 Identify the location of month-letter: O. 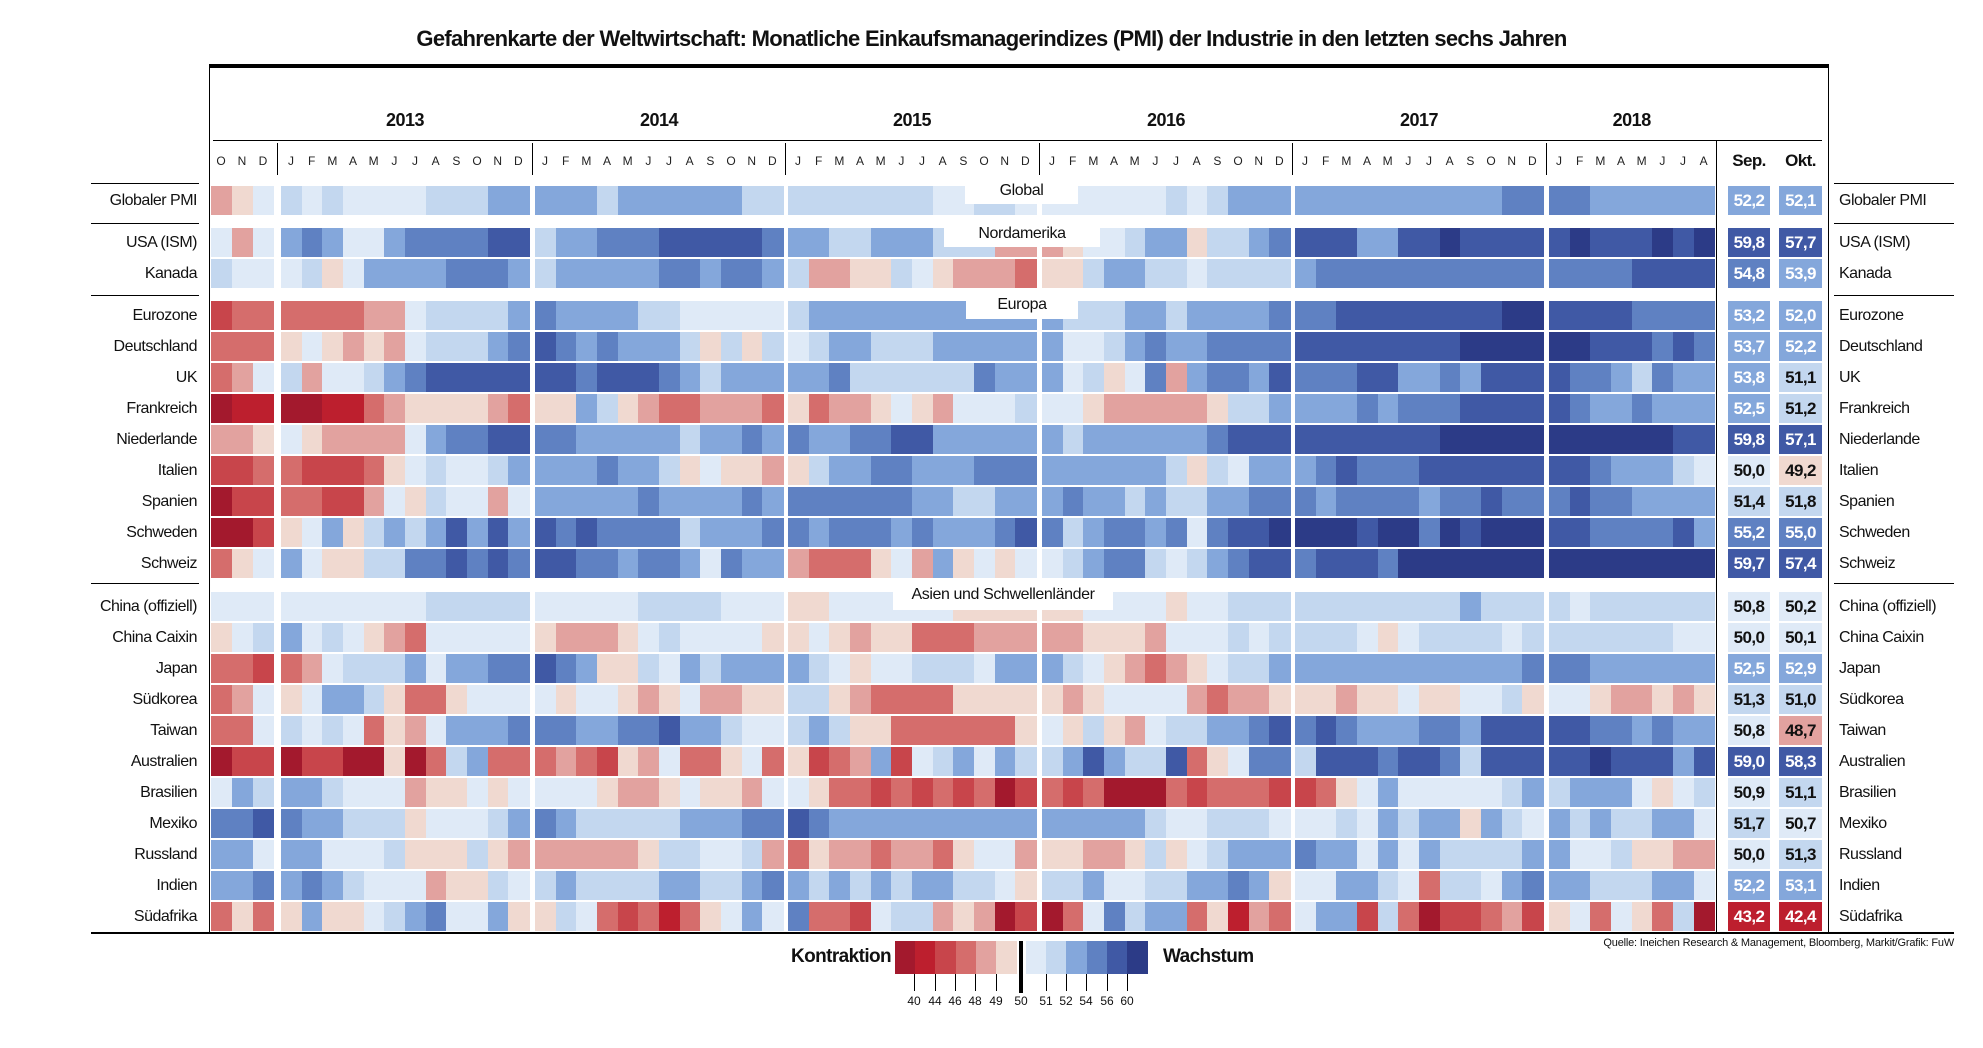
(1491, 161).